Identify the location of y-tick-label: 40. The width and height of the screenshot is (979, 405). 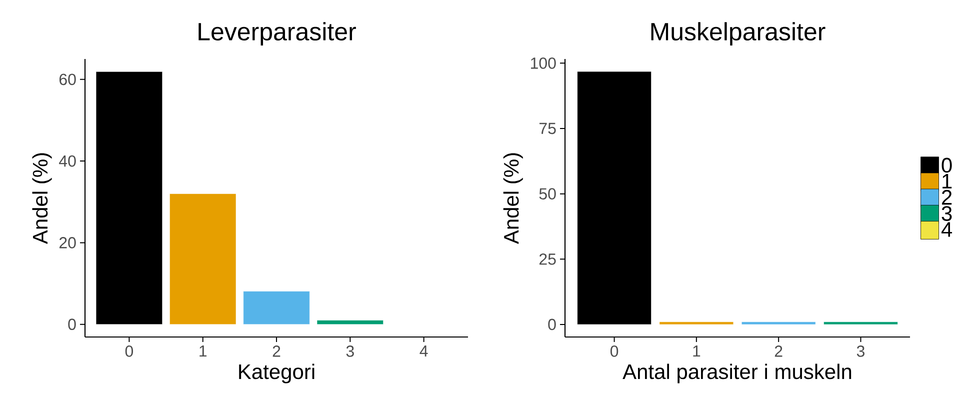
(67, 161).